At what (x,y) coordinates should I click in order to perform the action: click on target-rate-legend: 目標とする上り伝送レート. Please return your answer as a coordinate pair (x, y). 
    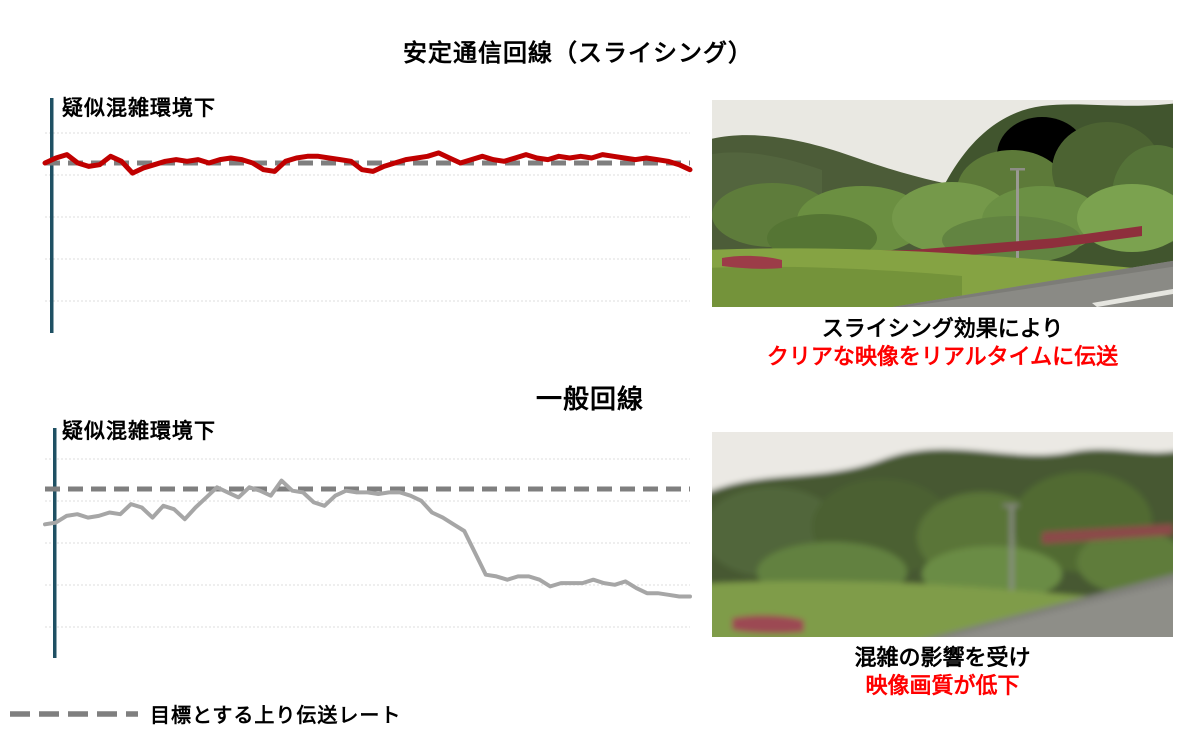
    Looking at the image, I should click on (204, 713).